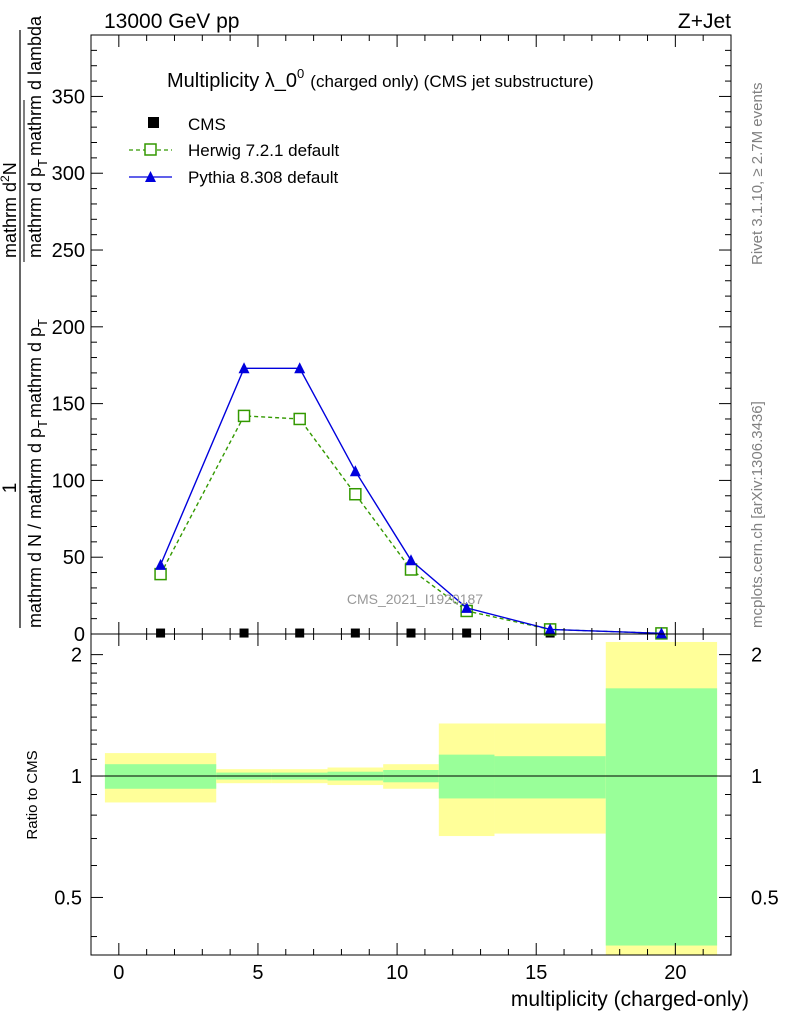  I want to click on rivet-credit: Rivet 3.1.10, ≥ 2.7M events, so click(757, 174).